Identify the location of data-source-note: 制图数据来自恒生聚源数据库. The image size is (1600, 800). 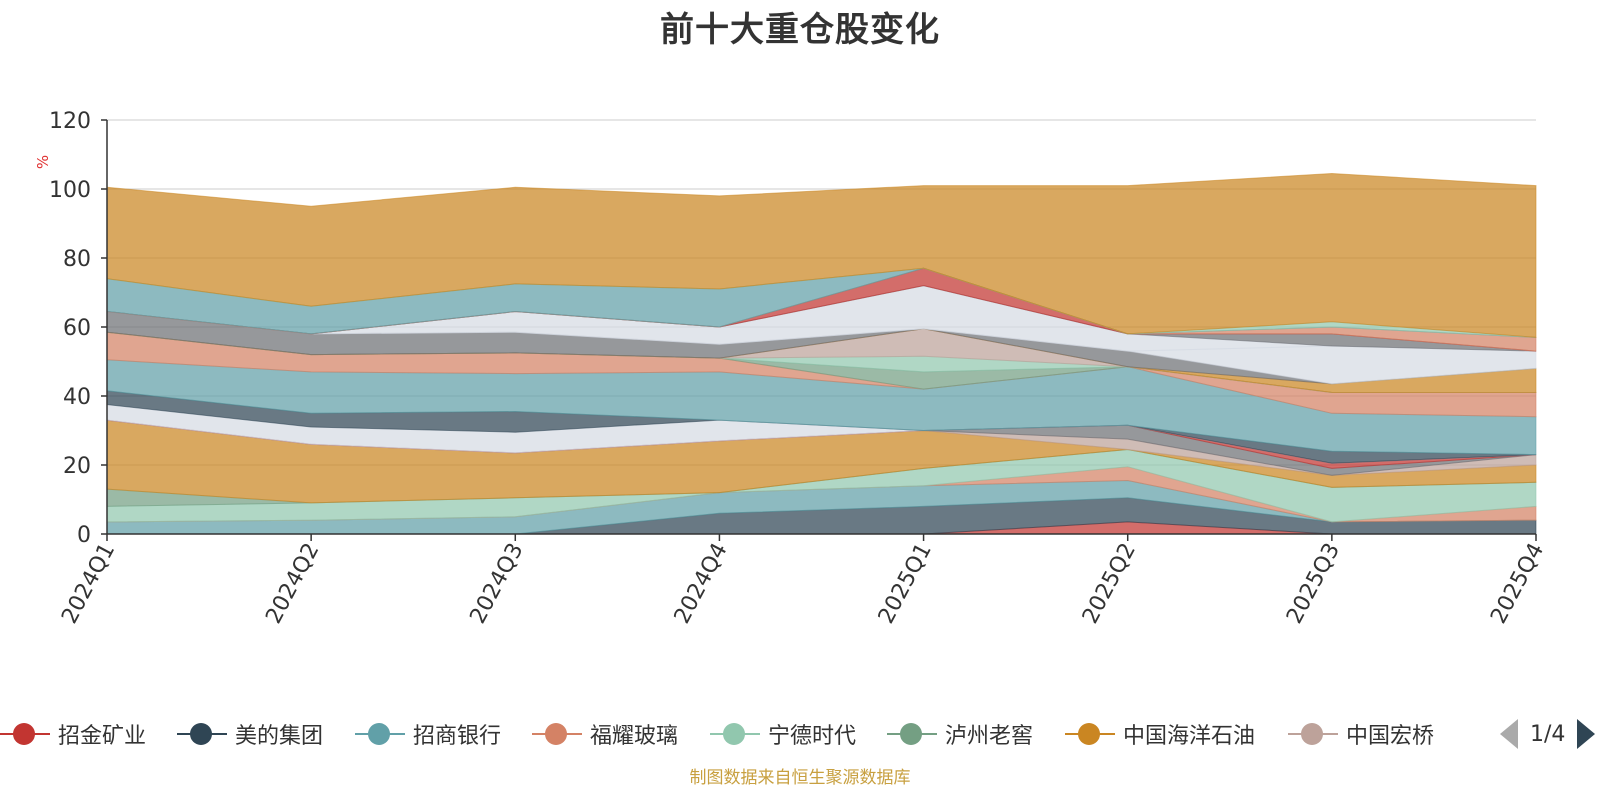
(800, 778).